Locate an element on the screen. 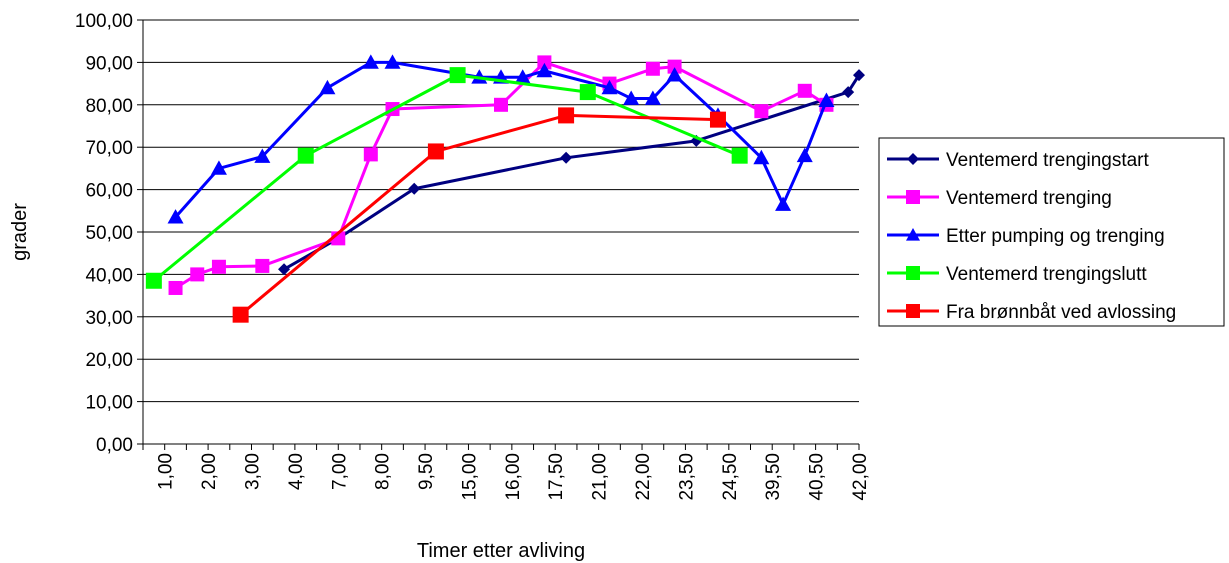  legend-item: Ventemerd trenging is located at coordinates (999, 198).